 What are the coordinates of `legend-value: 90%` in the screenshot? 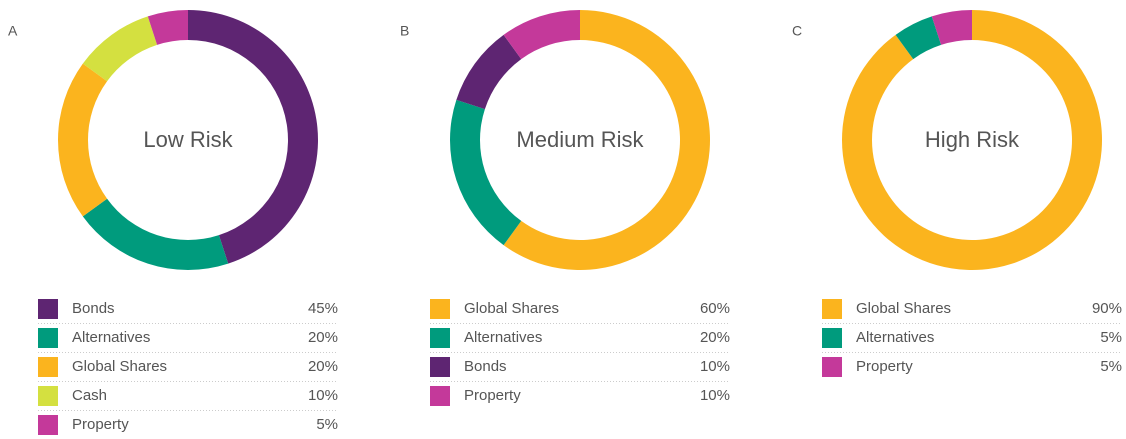 It's located at (1107, 308).